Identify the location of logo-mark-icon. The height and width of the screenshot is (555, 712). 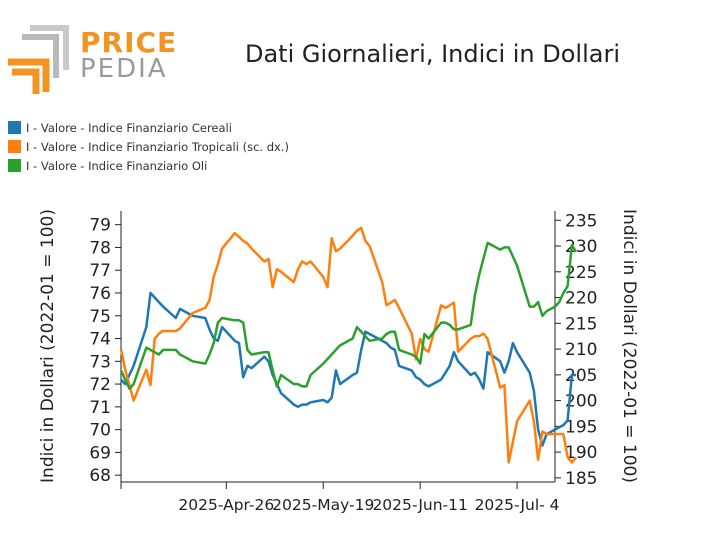
(38, 59).